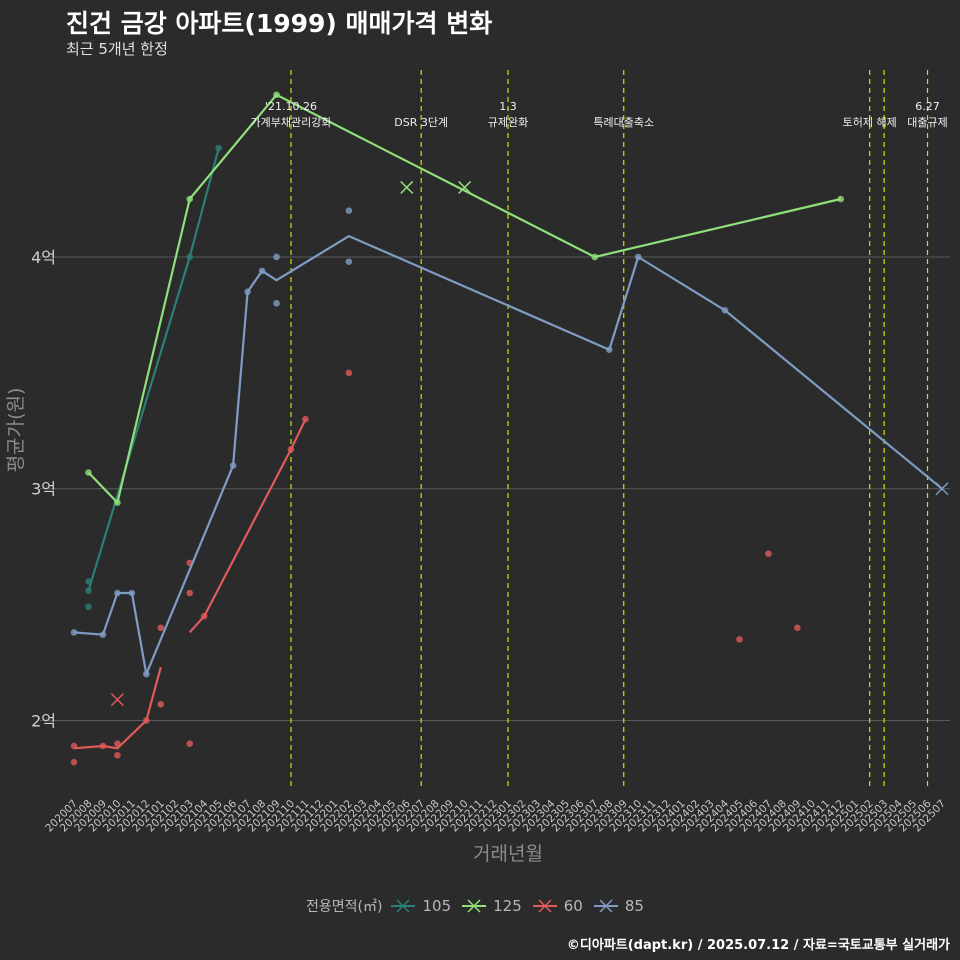 The width and height of the screenshot is (960, 960). What do you see at coordinates (927, 106) in the screenshot?
I see `event-label: 6.27` at bounding box center [927, 106].